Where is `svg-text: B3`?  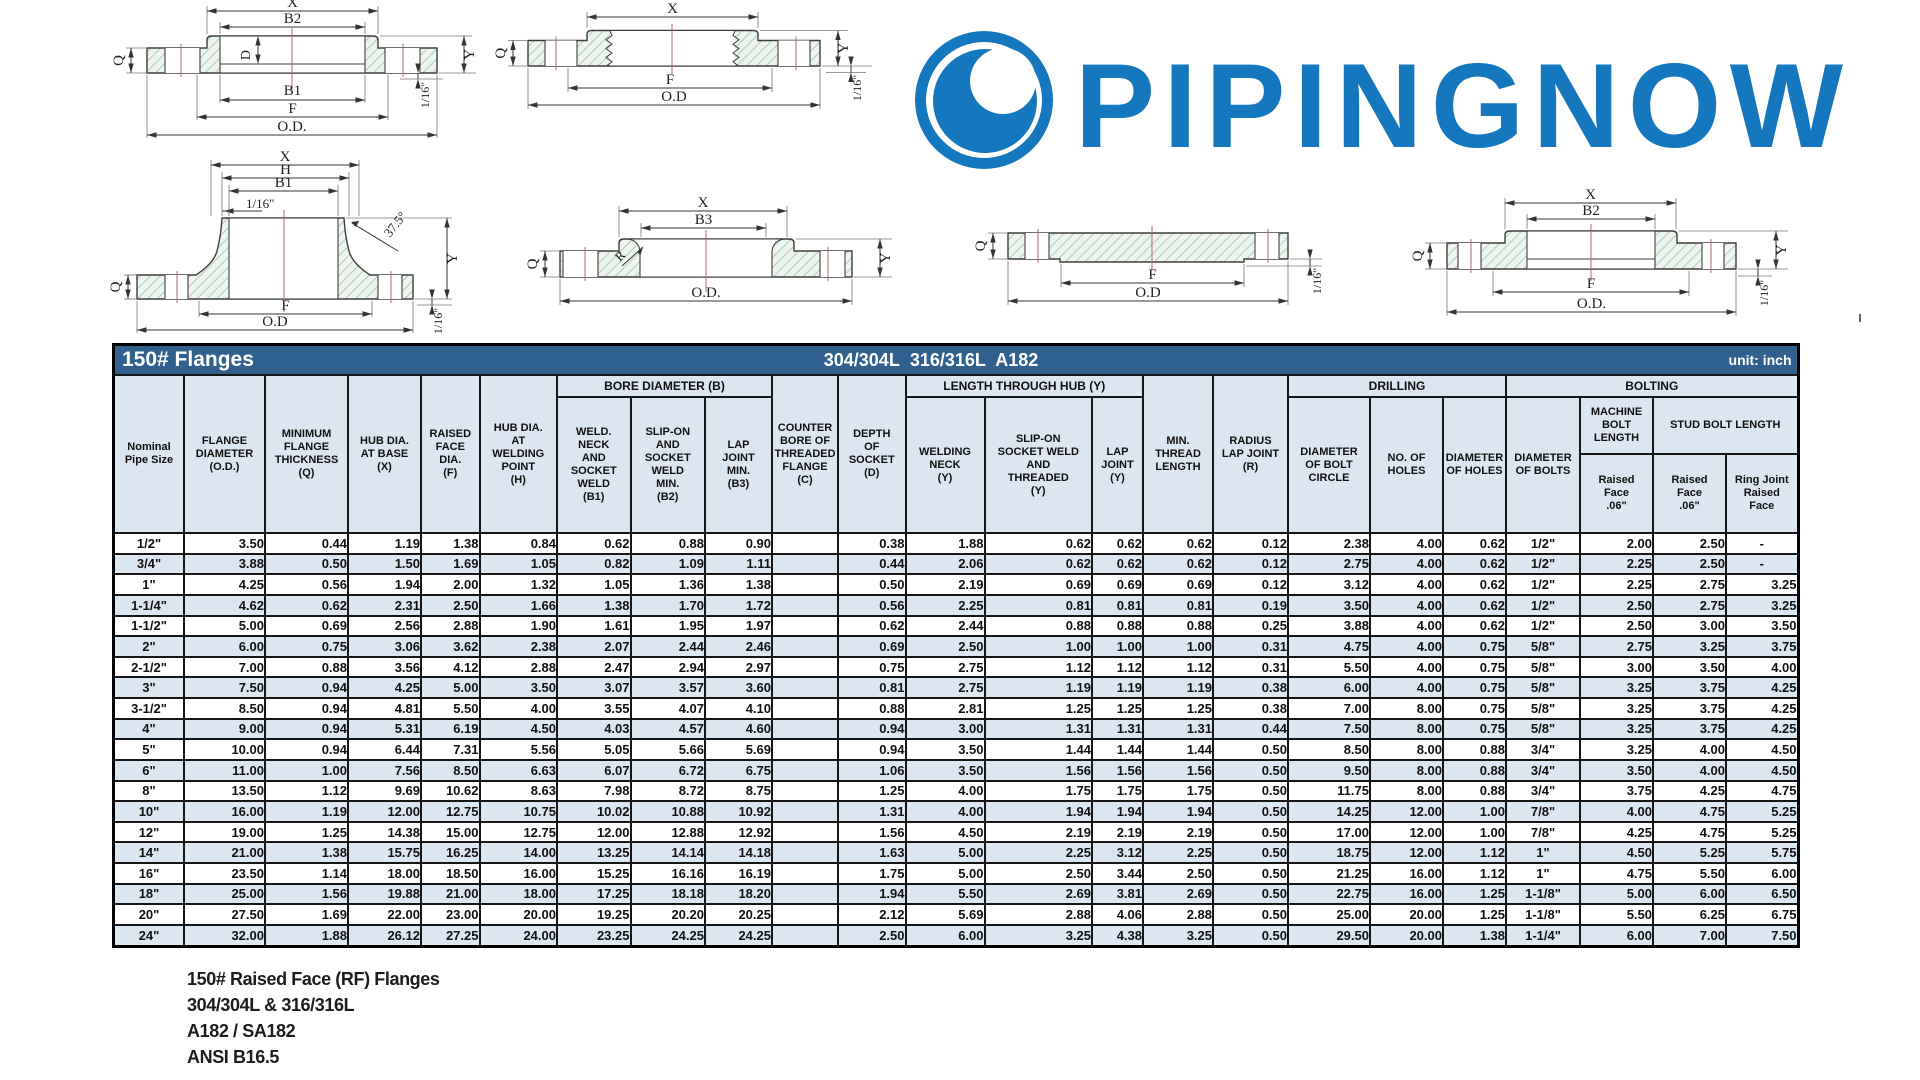 svg-text: B3 is located at coordinates (704, 220).